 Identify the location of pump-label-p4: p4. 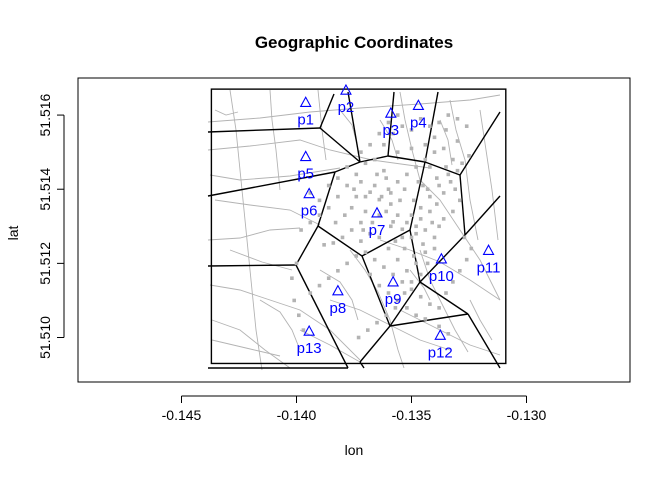
(418, 122).